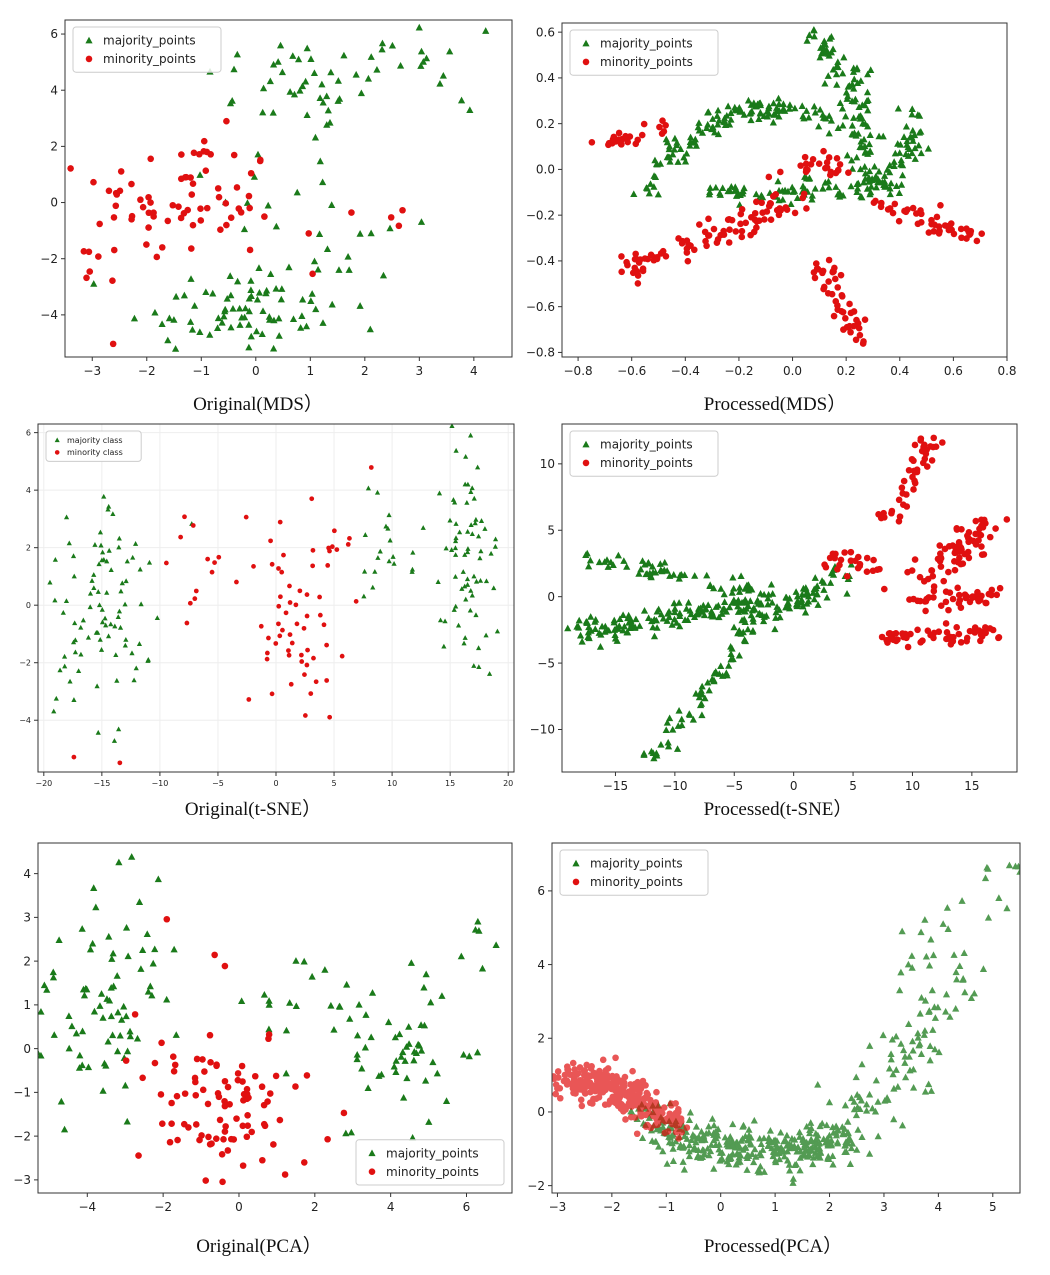  I want to click on x-tick-label: −2, so click(612, 1207).